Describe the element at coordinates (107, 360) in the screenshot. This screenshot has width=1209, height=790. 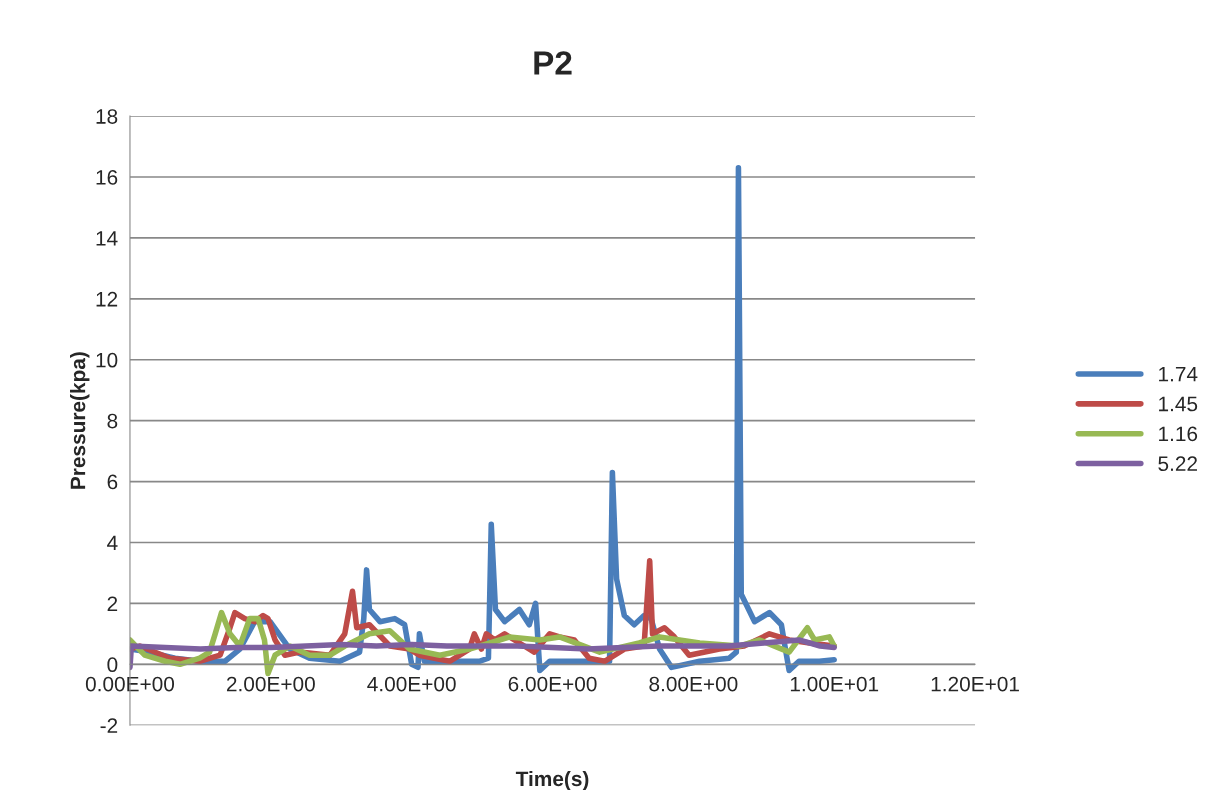
I see `y-tick-label: 10` at that location.